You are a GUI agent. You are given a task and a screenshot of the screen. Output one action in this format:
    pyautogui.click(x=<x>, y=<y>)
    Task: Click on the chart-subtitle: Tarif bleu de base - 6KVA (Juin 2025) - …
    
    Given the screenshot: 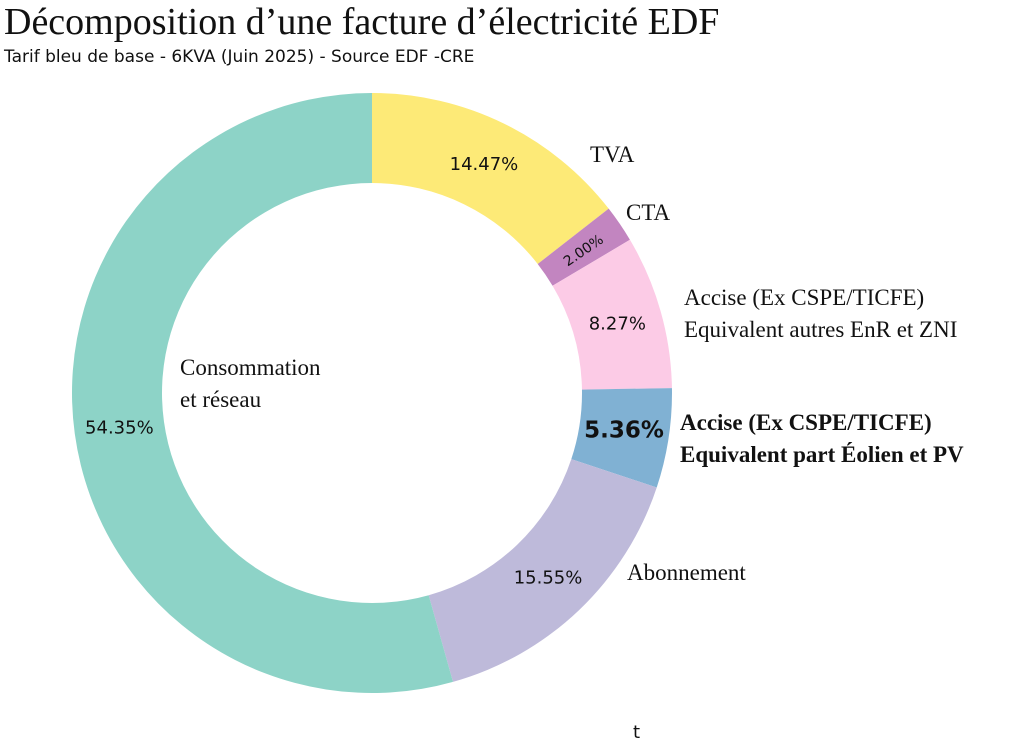 What is the action you would take?
    pyautogui.click(x=238, y=57)
    